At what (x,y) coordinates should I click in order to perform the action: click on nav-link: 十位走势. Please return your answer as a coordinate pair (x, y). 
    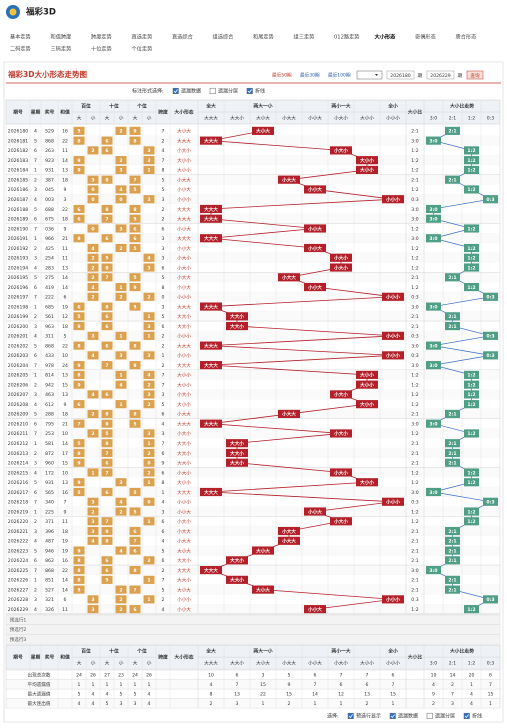
    Looking at the image, I should click on (101, 49).